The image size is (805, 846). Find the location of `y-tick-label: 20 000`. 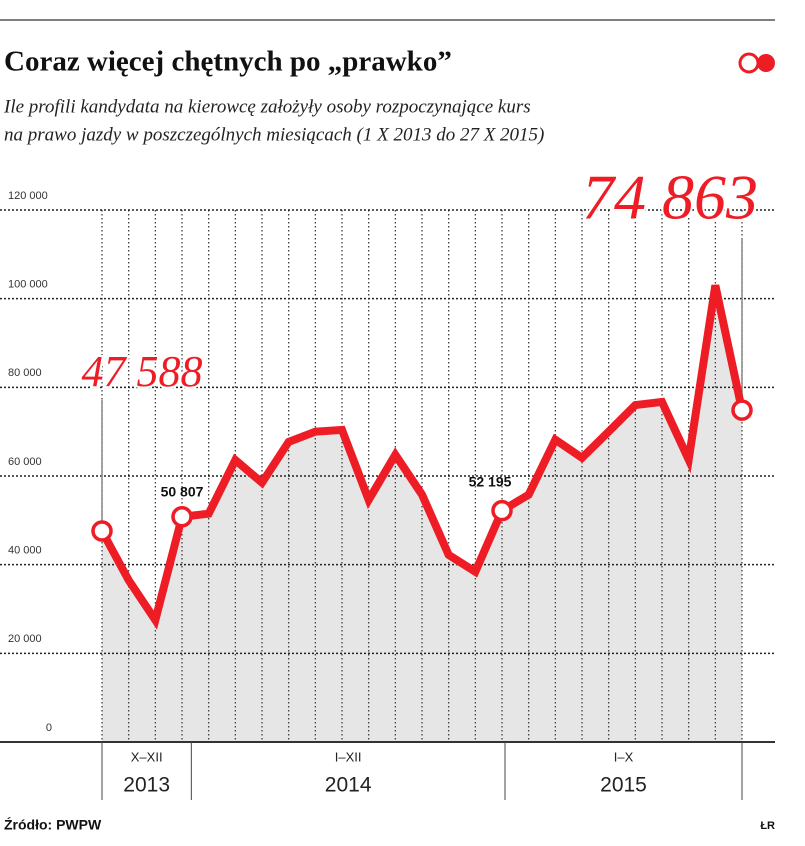

y-tick-label: 20 000 is located at coordinates (25, 639).